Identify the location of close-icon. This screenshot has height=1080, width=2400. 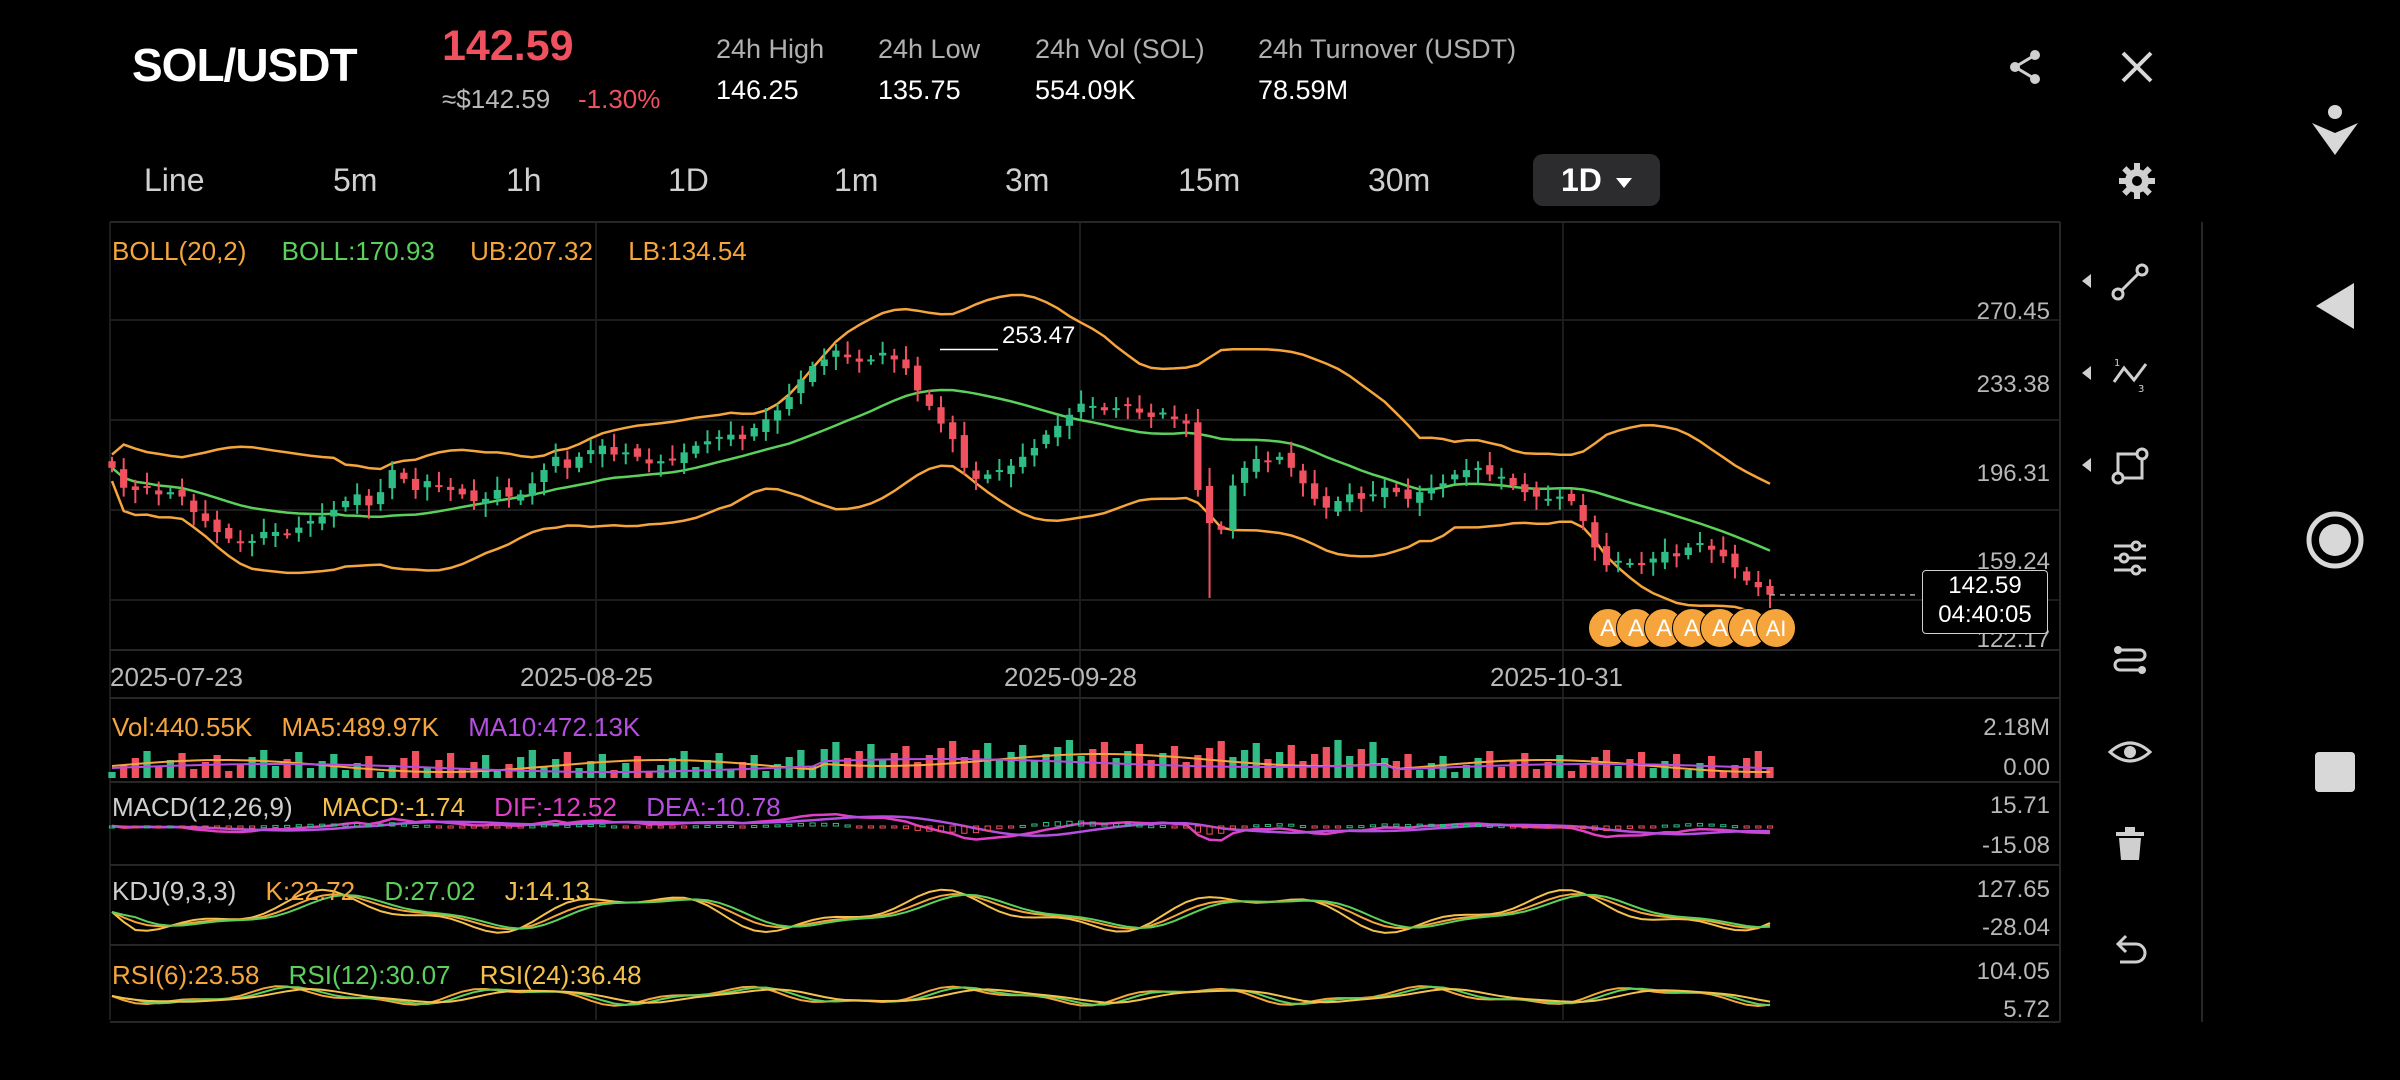
(2137, 67).